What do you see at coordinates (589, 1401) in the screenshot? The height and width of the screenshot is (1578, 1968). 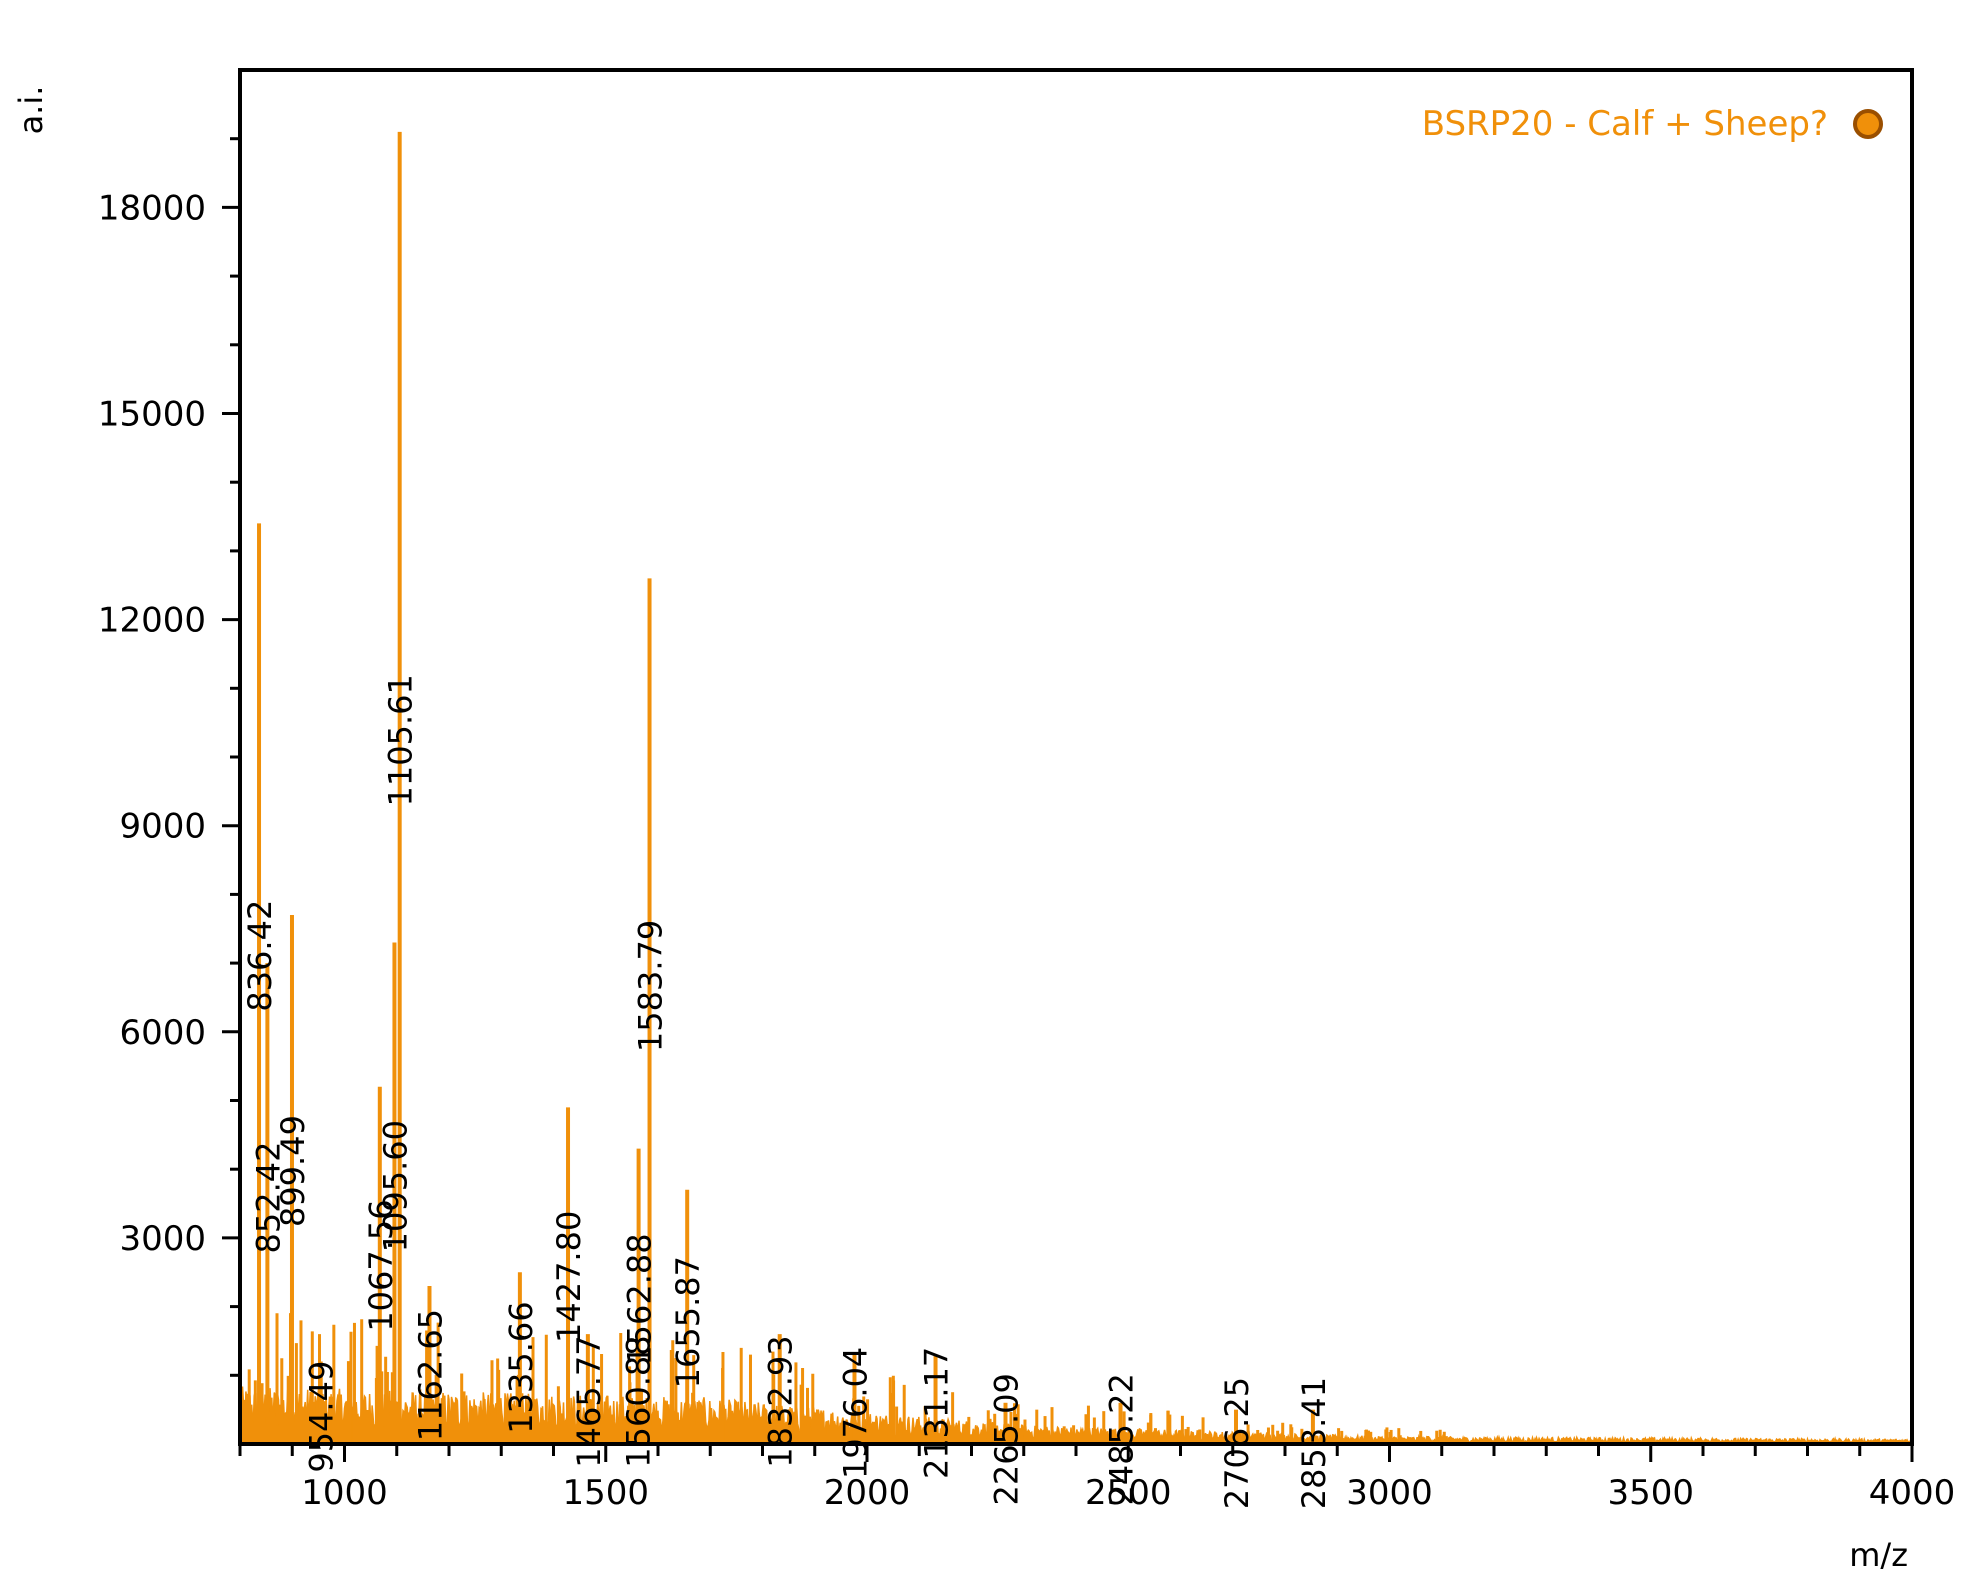 I see `peak-label: 1465.77` at bounding box center [589, 1401].